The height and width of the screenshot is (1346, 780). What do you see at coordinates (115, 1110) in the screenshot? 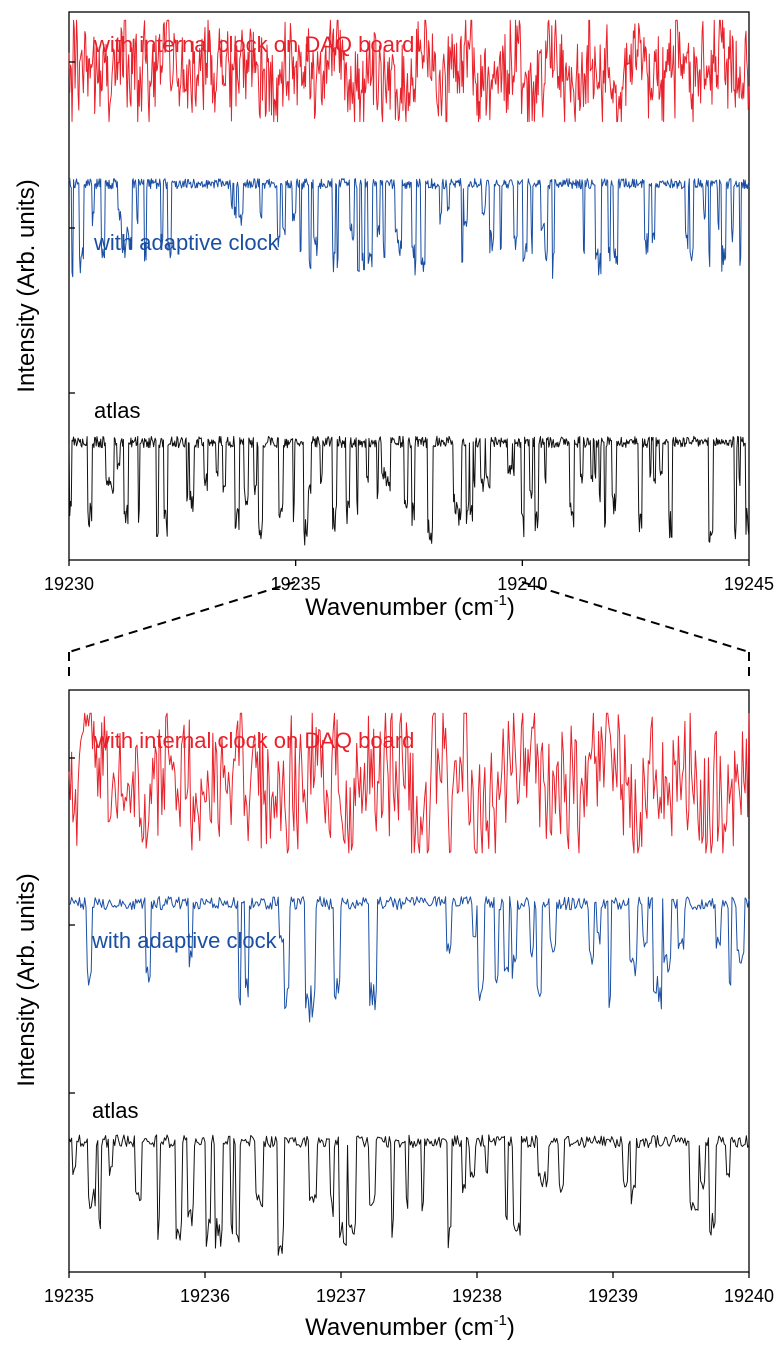
I see `bottom-series-label-atlas: atlas` at bounding box center [115, 1110].